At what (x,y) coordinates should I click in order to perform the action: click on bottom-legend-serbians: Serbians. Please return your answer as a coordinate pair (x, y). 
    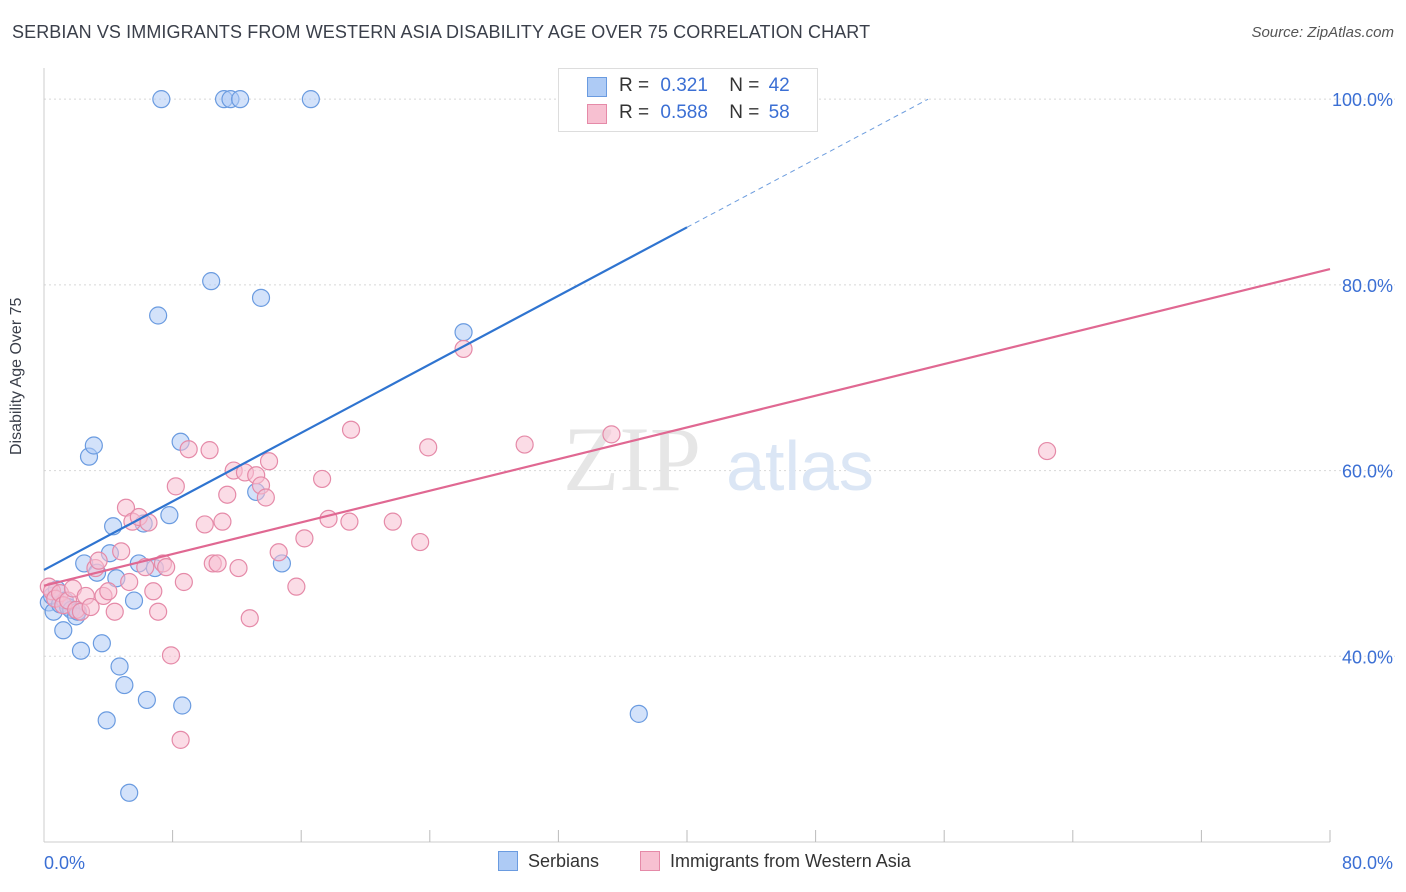
    Looking at the image, I should click on (548, 863).